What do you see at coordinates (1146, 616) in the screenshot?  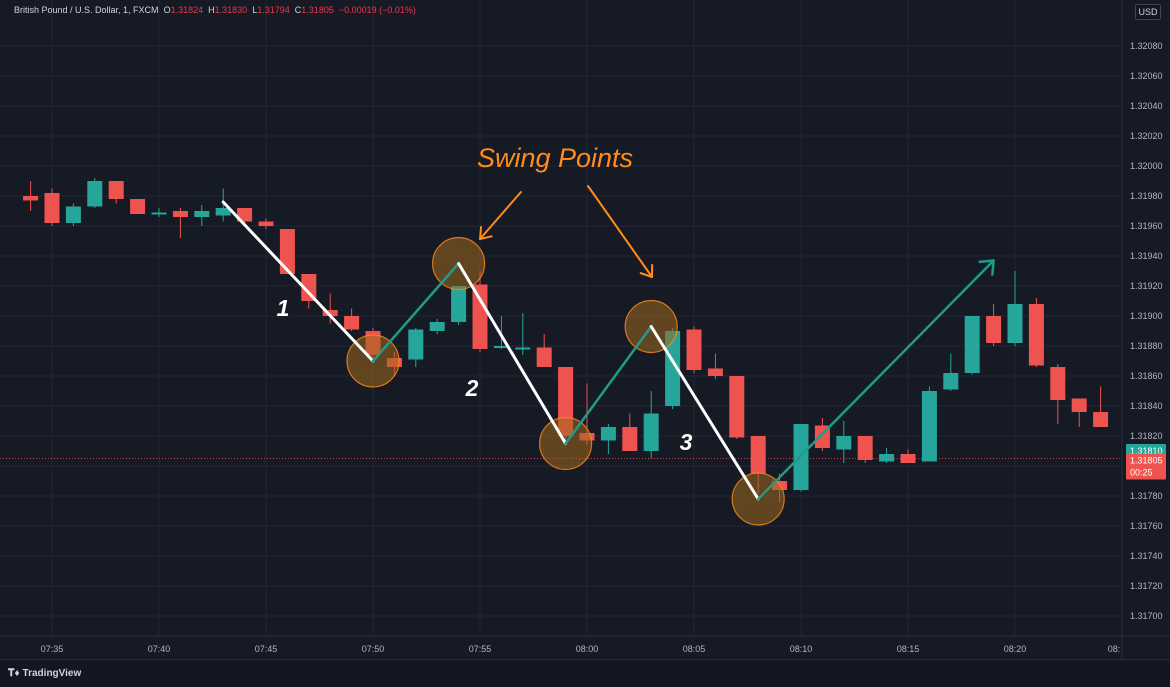 I see `y-tick-label: 1.31700` at bounding box center [1146, 616].